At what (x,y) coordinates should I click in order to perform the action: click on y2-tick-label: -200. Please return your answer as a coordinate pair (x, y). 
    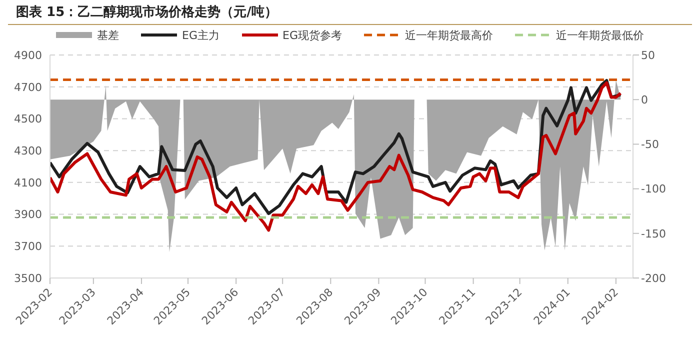
    Looking at the image, I should click on (653, 278).